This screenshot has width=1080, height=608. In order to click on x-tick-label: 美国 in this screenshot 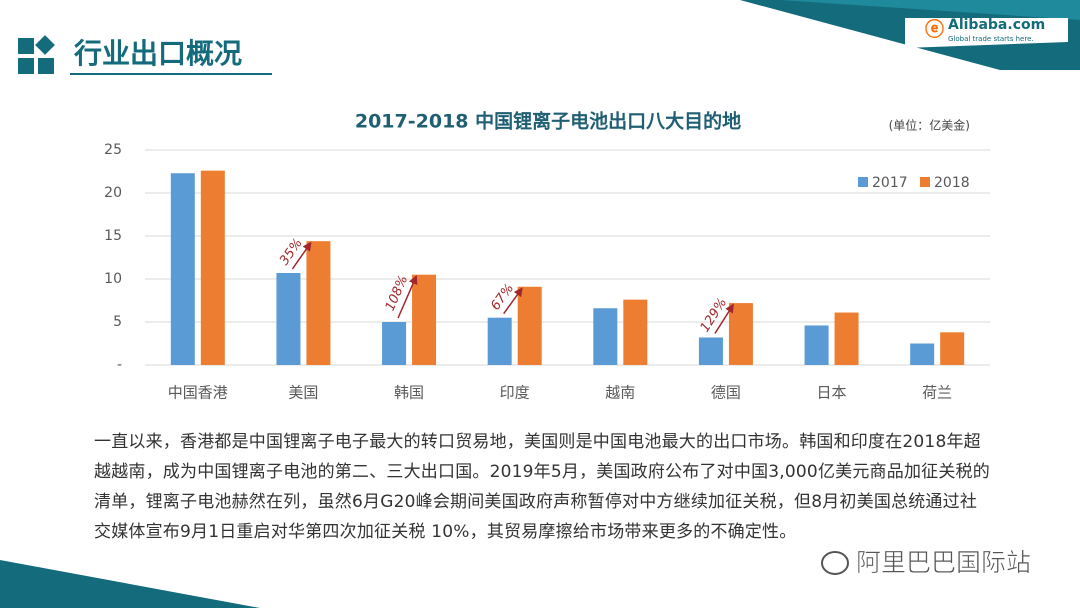, I will do `click(303, 393)`.